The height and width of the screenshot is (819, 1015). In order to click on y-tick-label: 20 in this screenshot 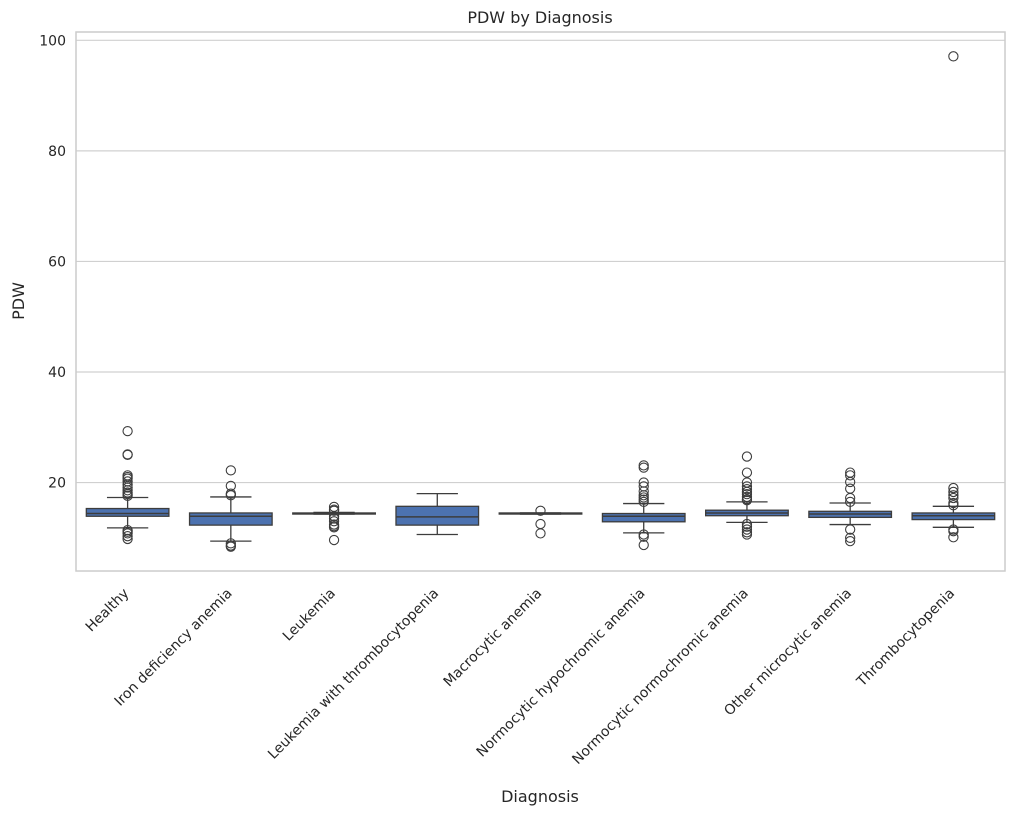, I will do `click(57, 484)`.